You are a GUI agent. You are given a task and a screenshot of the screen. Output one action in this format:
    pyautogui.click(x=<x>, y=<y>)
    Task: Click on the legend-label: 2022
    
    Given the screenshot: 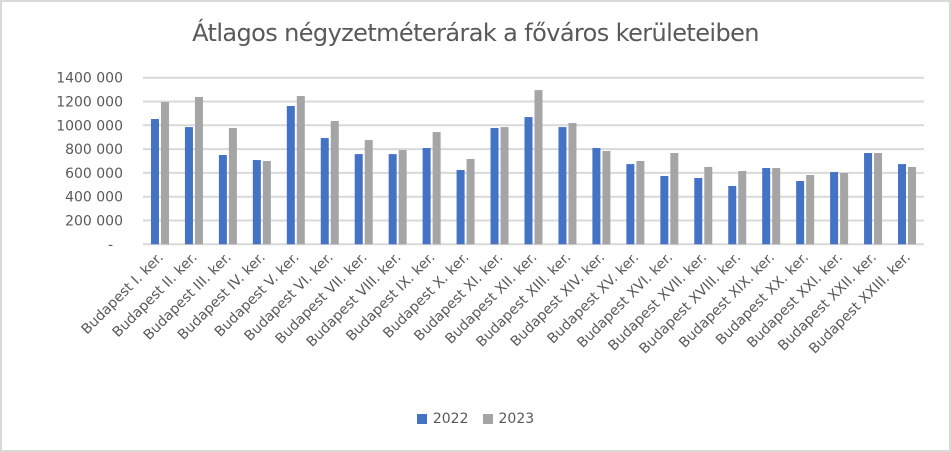 What is the action you would take?
    pyautogui.click(x=450, y=419)
    